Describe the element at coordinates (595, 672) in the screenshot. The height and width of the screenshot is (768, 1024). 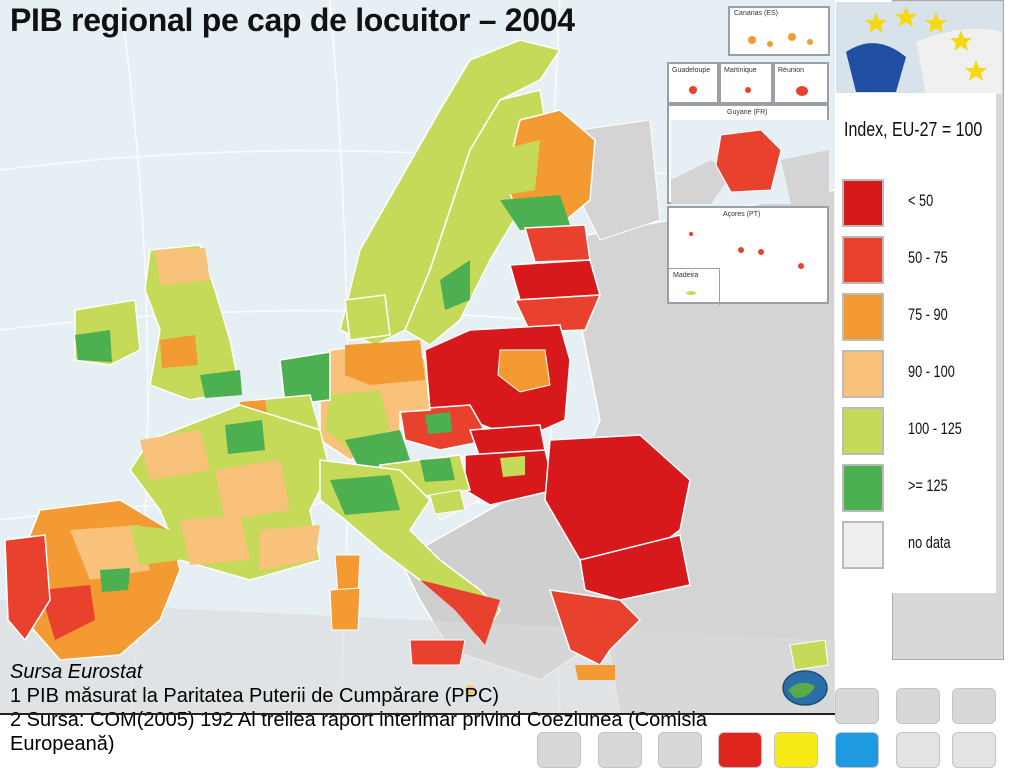
I see `crete` at that location.